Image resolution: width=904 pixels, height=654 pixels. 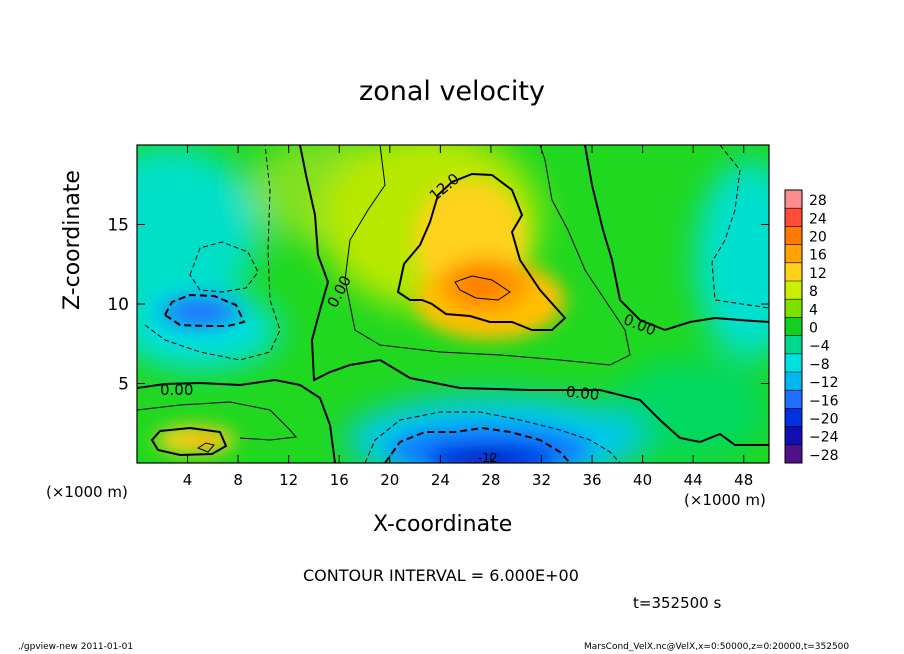 What do you see at coordinates (693, 480) in the screenshot?
I see `x-tick-label: 44` at bounding box center [693, 480].